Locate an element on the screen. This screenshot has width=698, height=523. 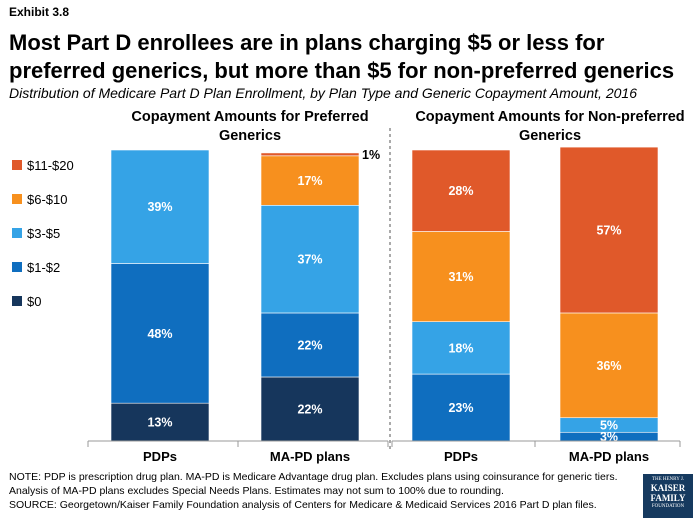
data-label: 17% is located at coordinates (309, 181).